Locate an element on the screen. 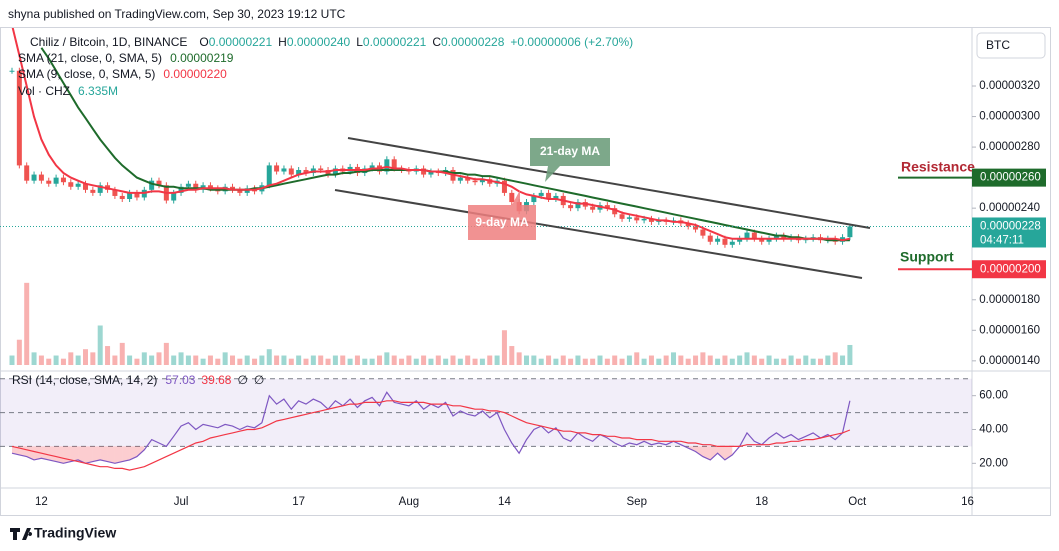 The height and width of the screenshot is (551, 1059). rsi-ma-line is located at coordinates (431, 435).